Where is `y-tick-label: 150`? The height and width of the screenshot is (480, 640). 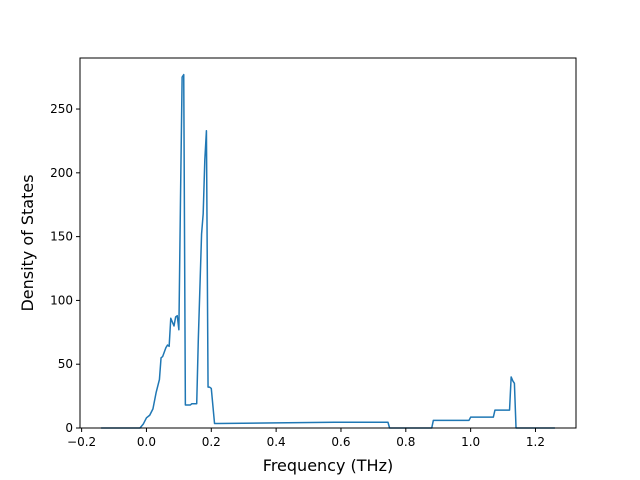
y-tick-label: 150 is located at coordinates (61, 237).